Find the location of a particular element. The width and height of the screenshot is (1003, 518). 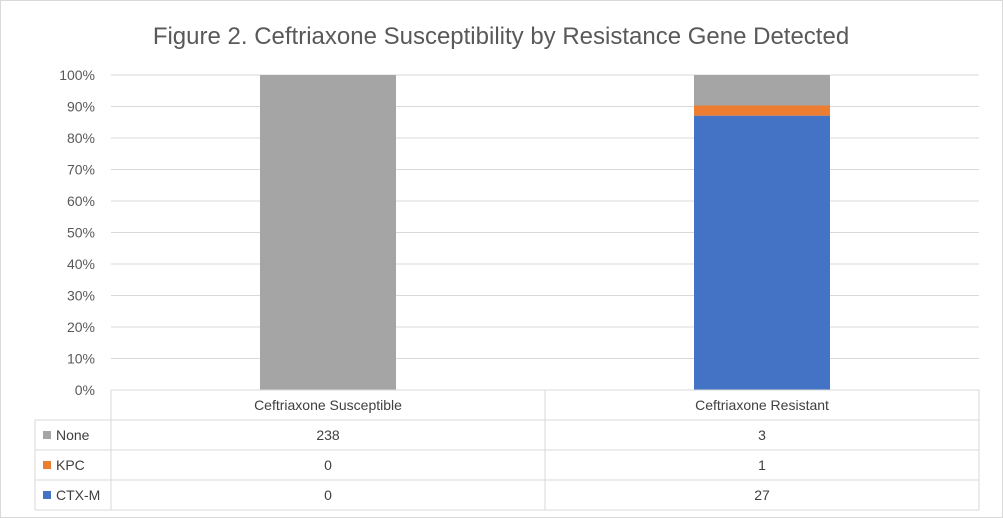

legend-label-none: None is located at coordinates (73, 435).